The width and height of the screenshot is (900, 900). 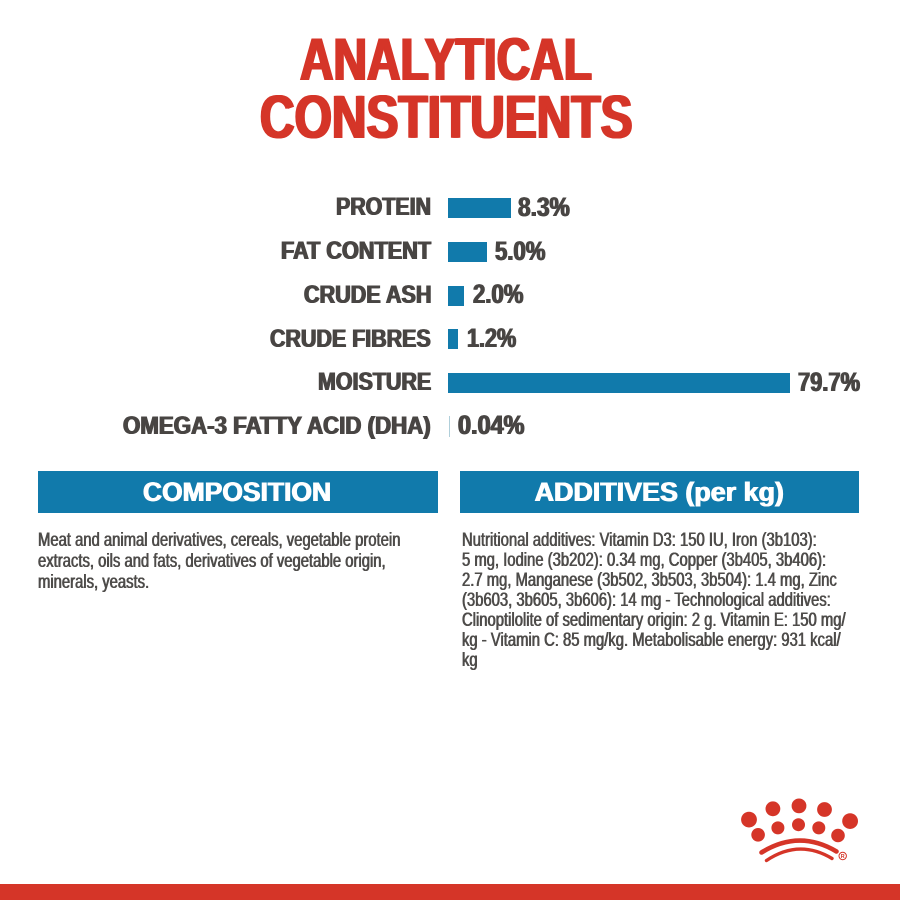 What do you see at coordinates (843, 857) in the screenshot?
I see `svg-text: R` at bounding box center [843, 857].